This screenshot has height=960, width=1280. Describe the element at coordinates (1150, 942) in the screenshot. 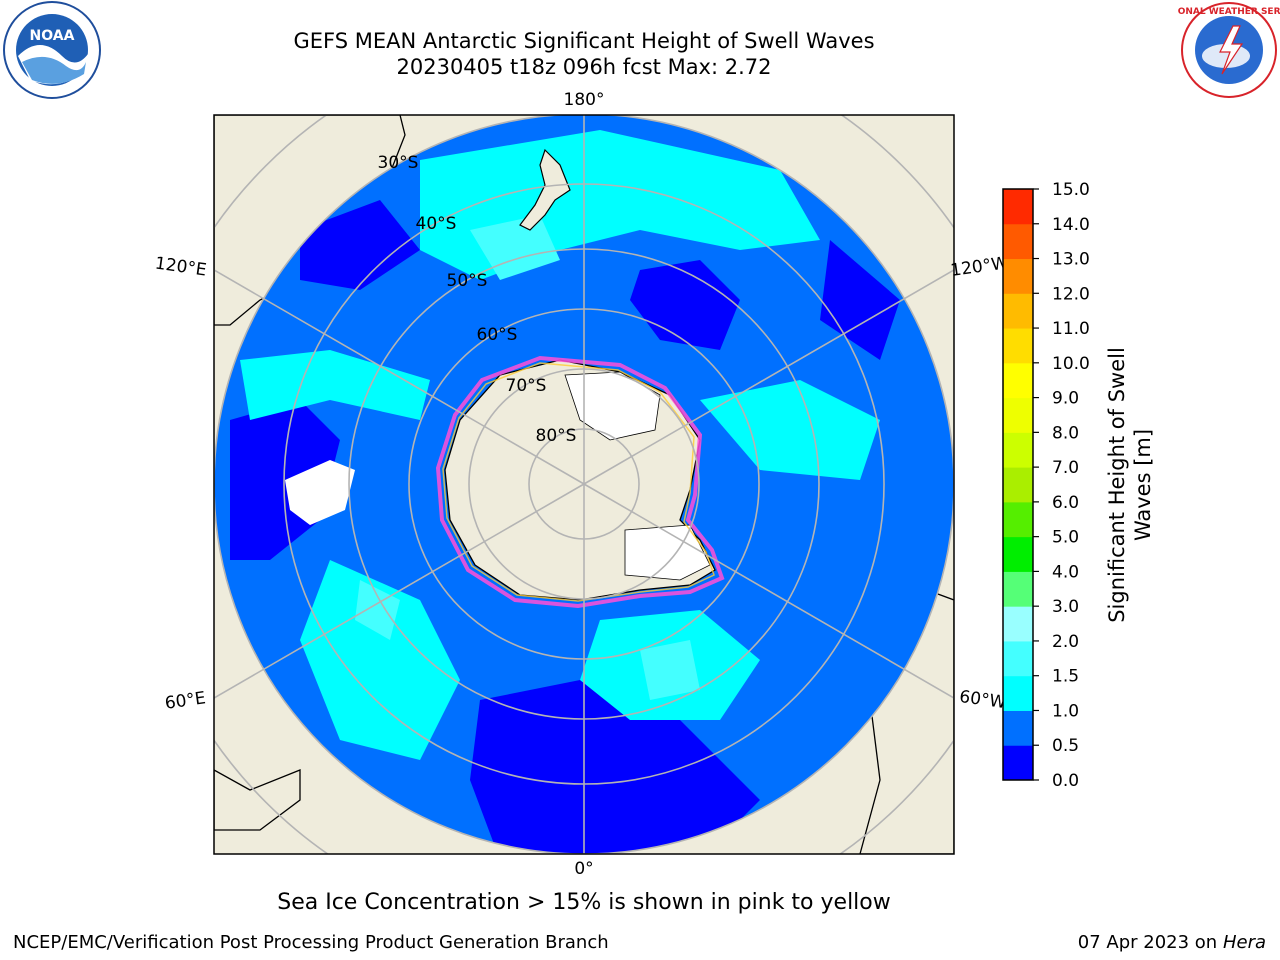

I see `footer-date-text: 07 Apr 2023 on` at that location.